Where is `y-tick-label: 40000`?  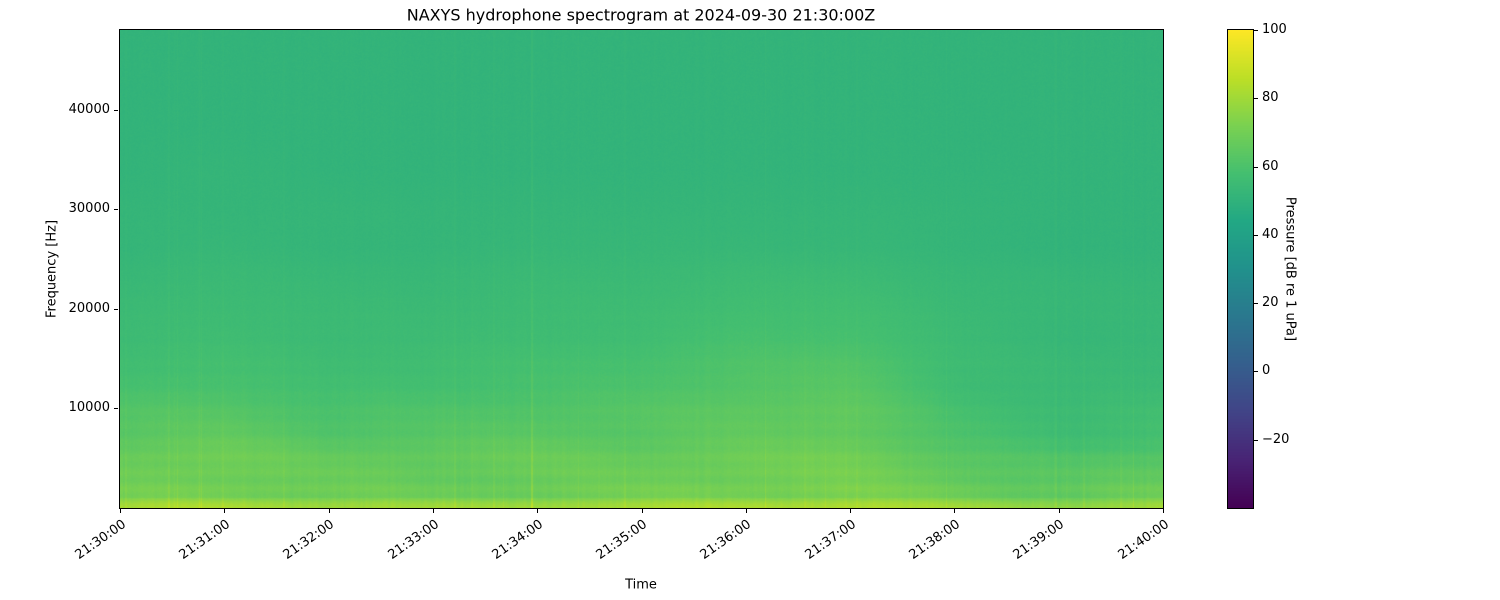
y-tick-label: 40000 is located at coordinates (89, 109).